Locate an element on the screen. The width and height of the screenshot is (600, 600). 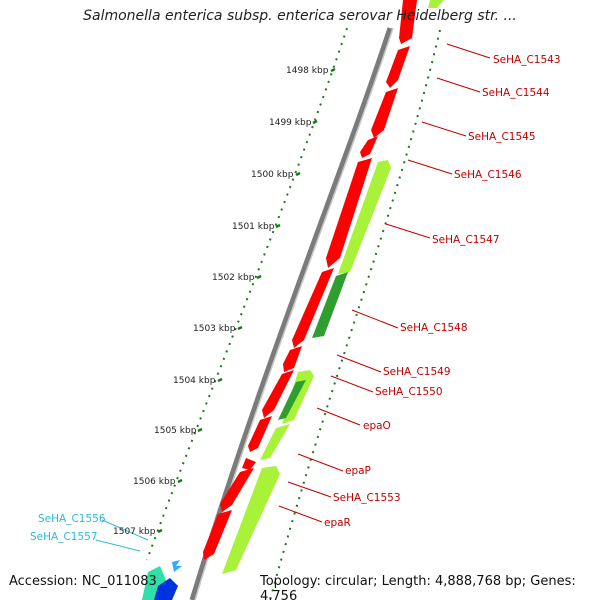
left-gene-cluster is located at coordinates (162, 580).